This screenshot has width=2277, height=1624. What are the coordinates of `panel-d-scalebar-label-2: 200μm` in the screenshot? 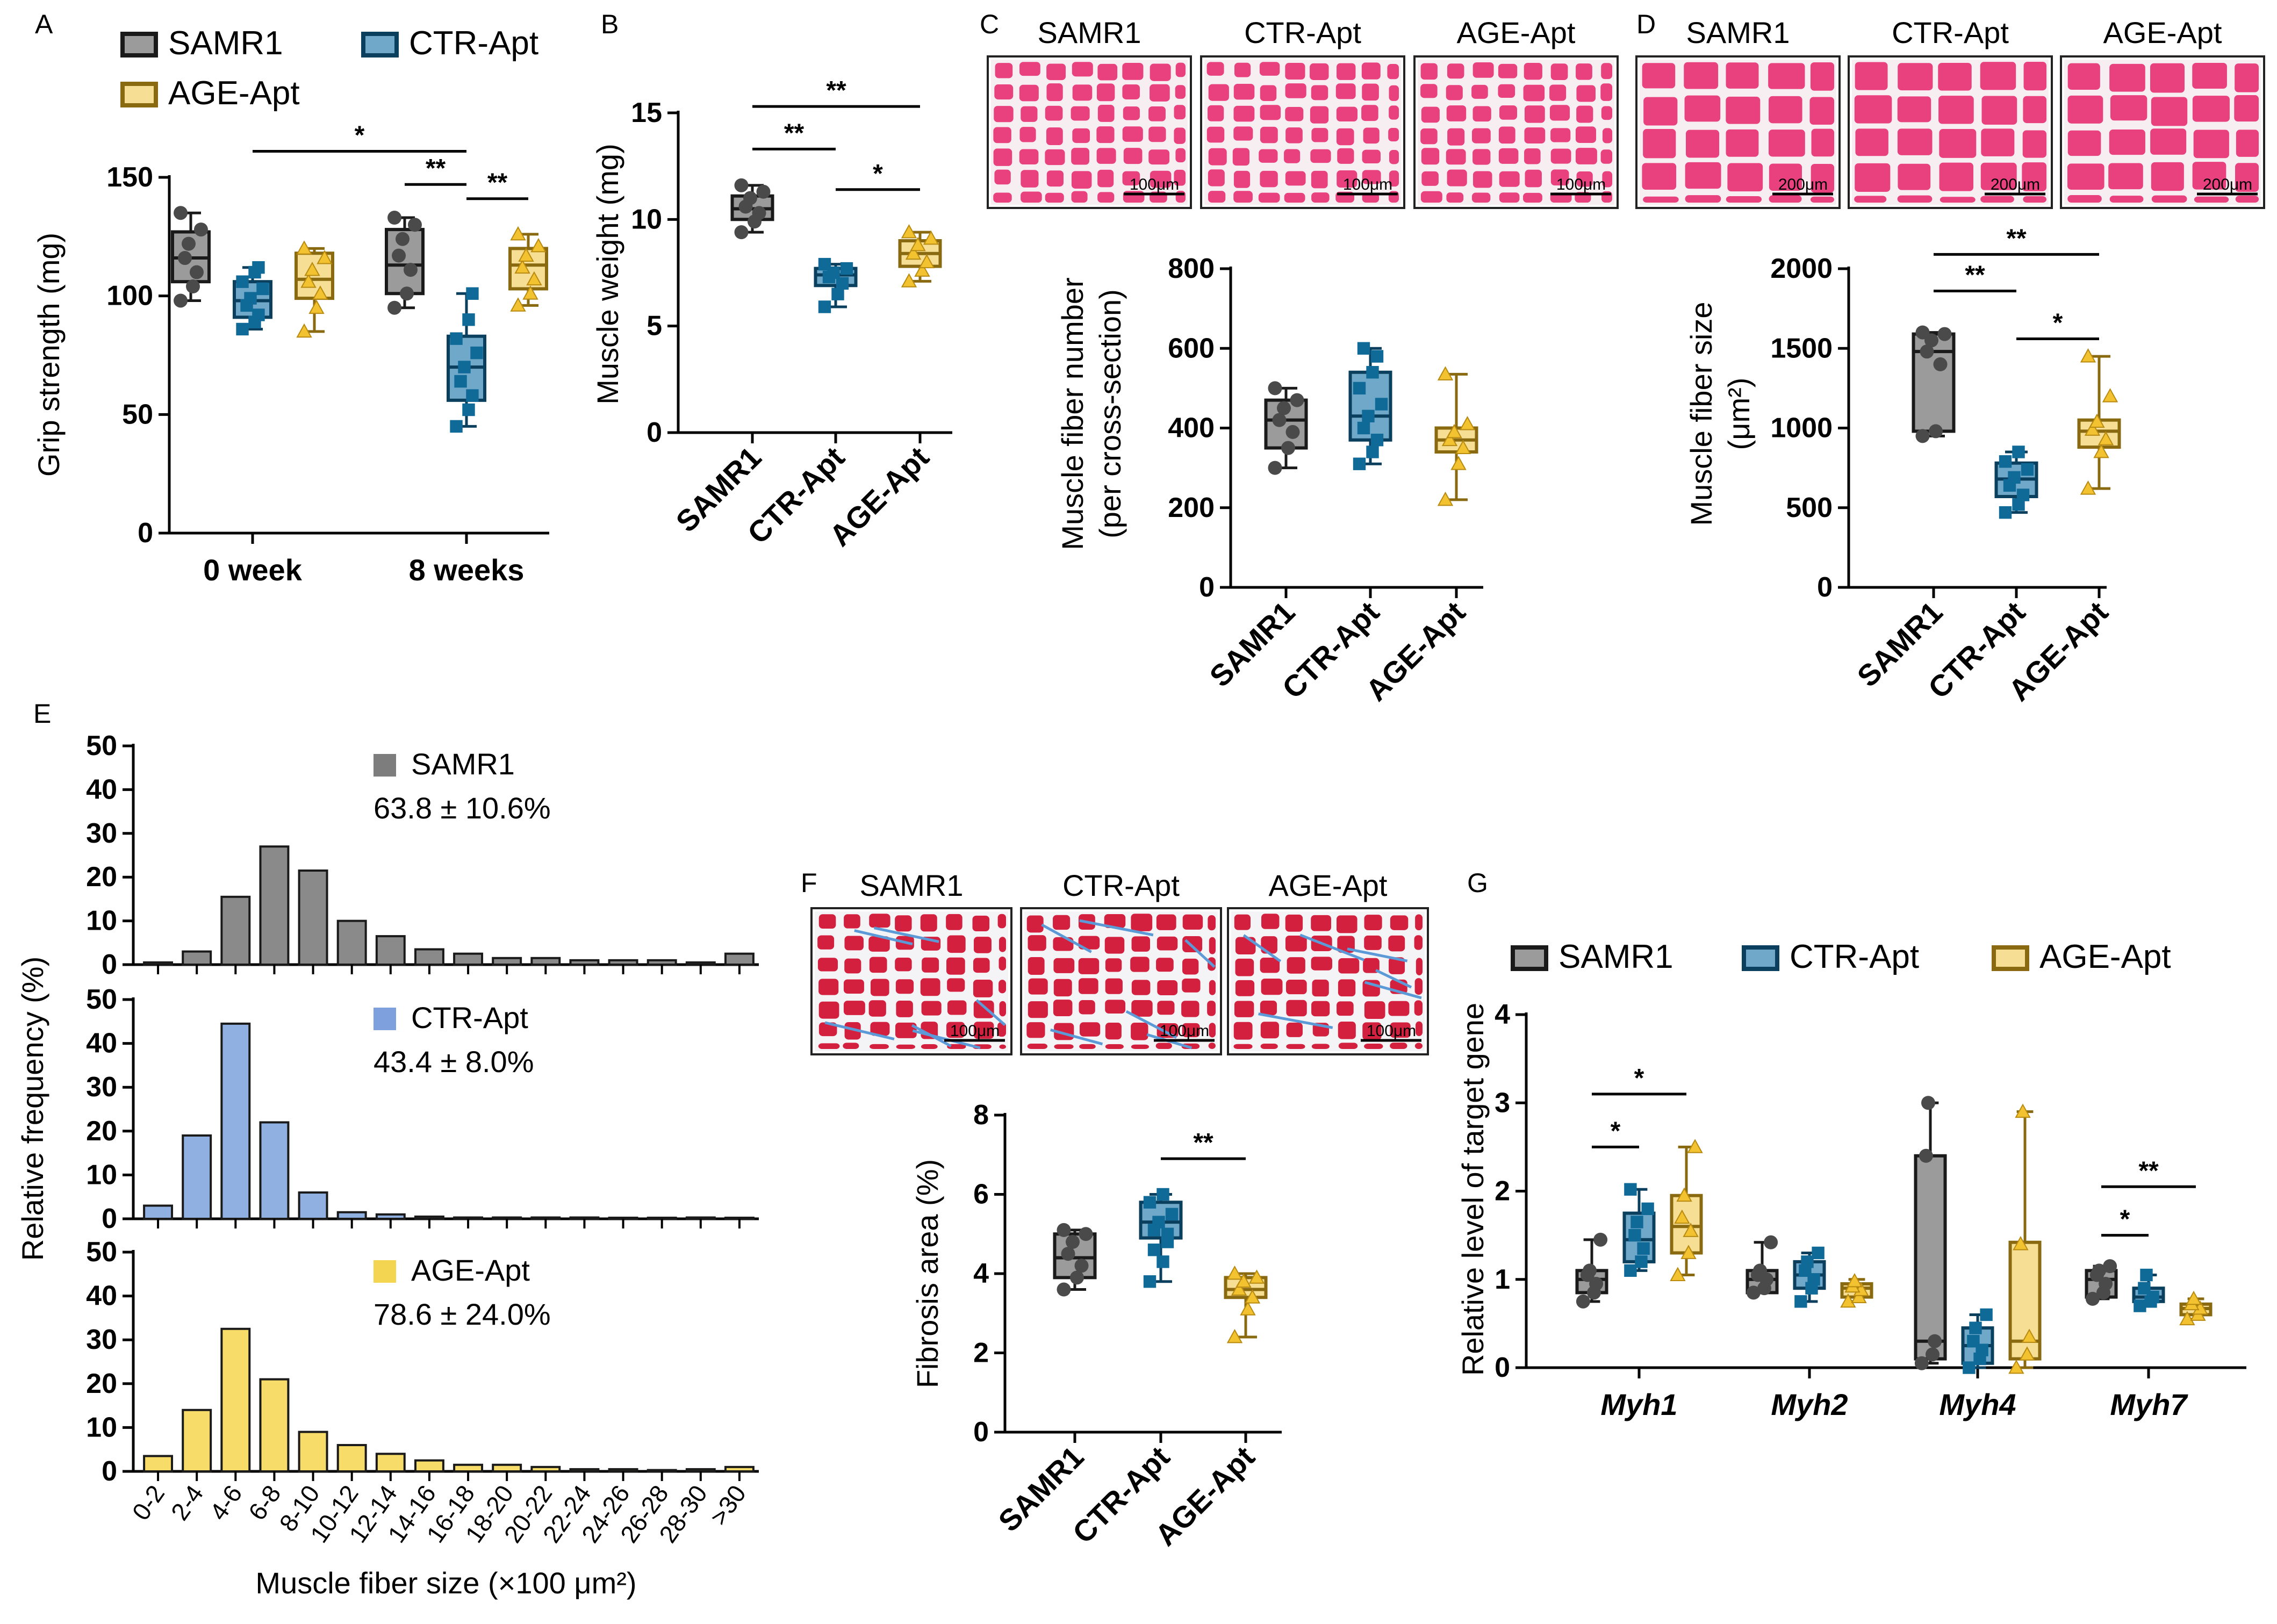 It's located at (2227, 184).